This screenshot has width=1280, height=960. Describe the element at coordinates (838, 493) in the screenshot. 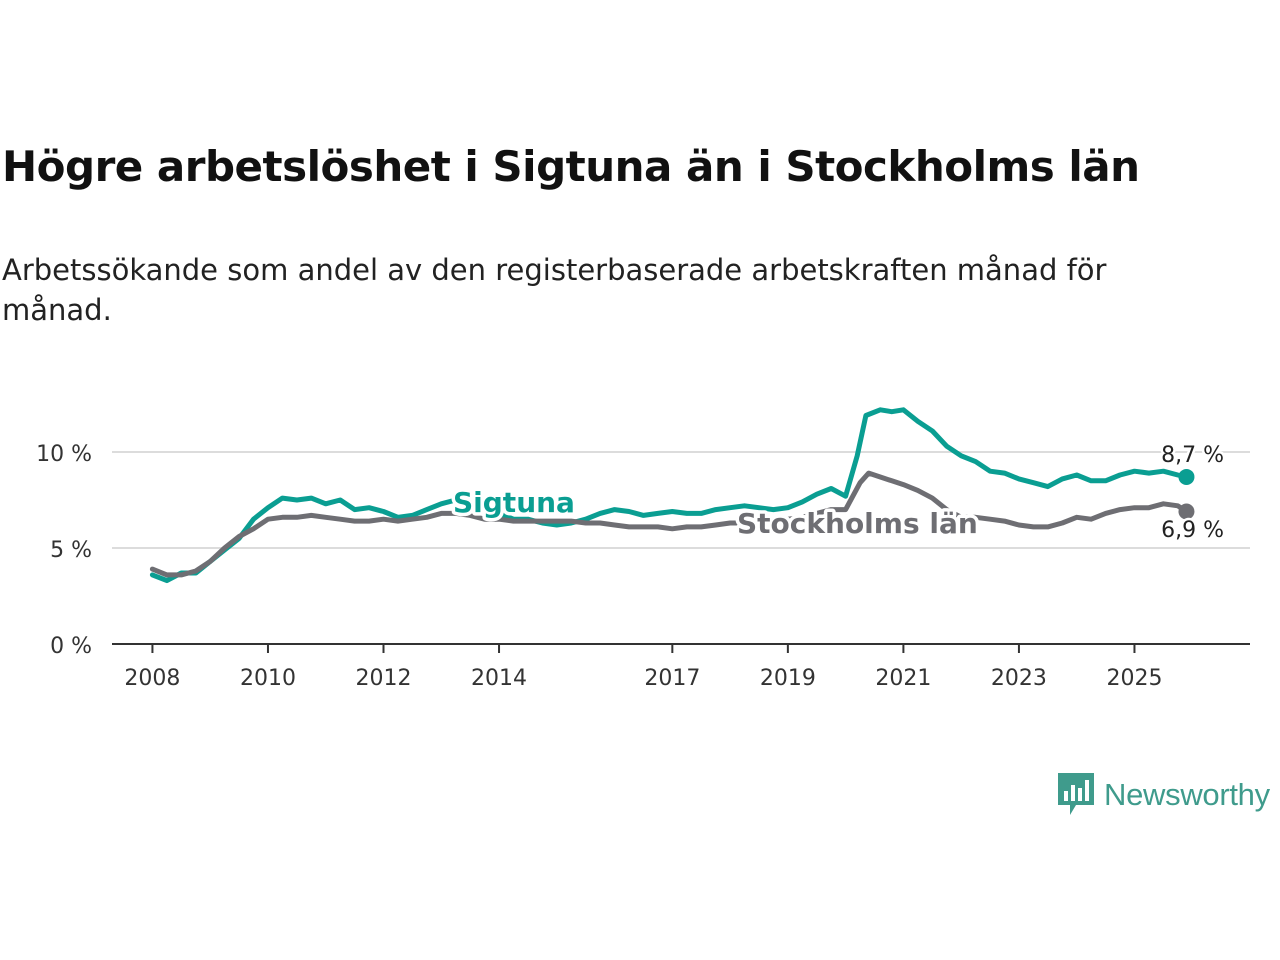

I see `series-labels: Sigtuna Stockholms län 8,7 % 6,9 %` at that location.